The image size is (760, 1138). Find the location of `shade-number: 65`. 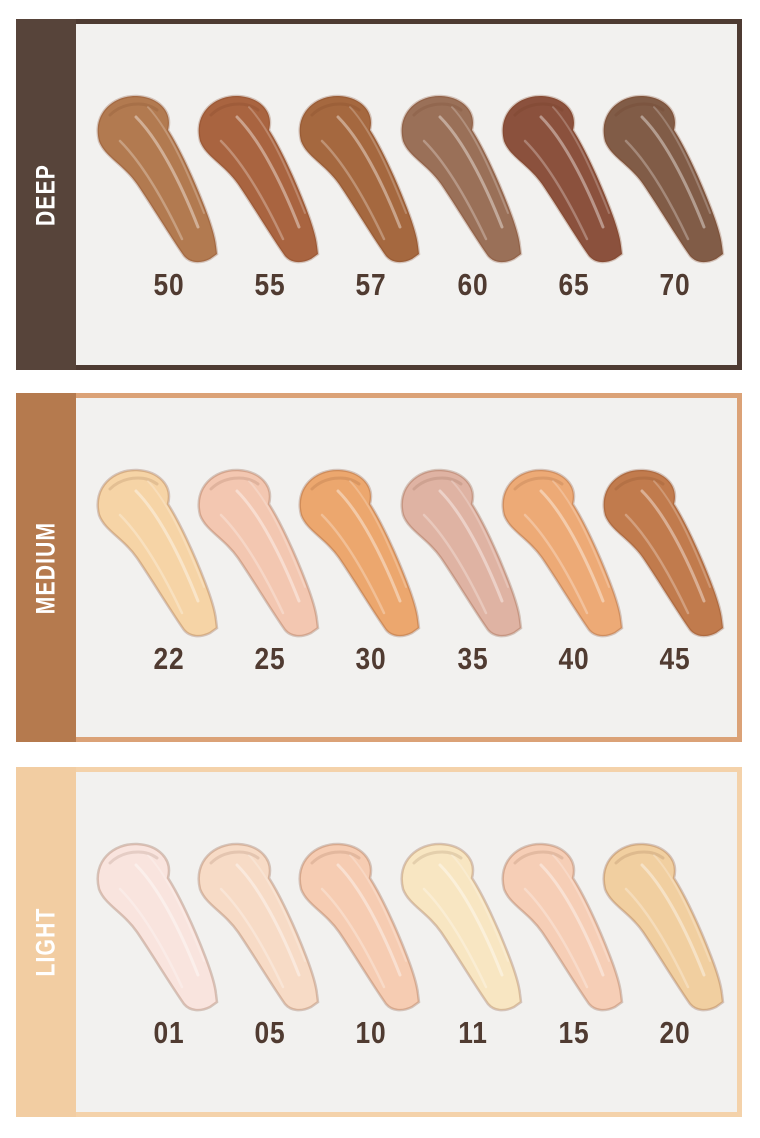

shade-number: 65 is located at coordinates (574, 284).